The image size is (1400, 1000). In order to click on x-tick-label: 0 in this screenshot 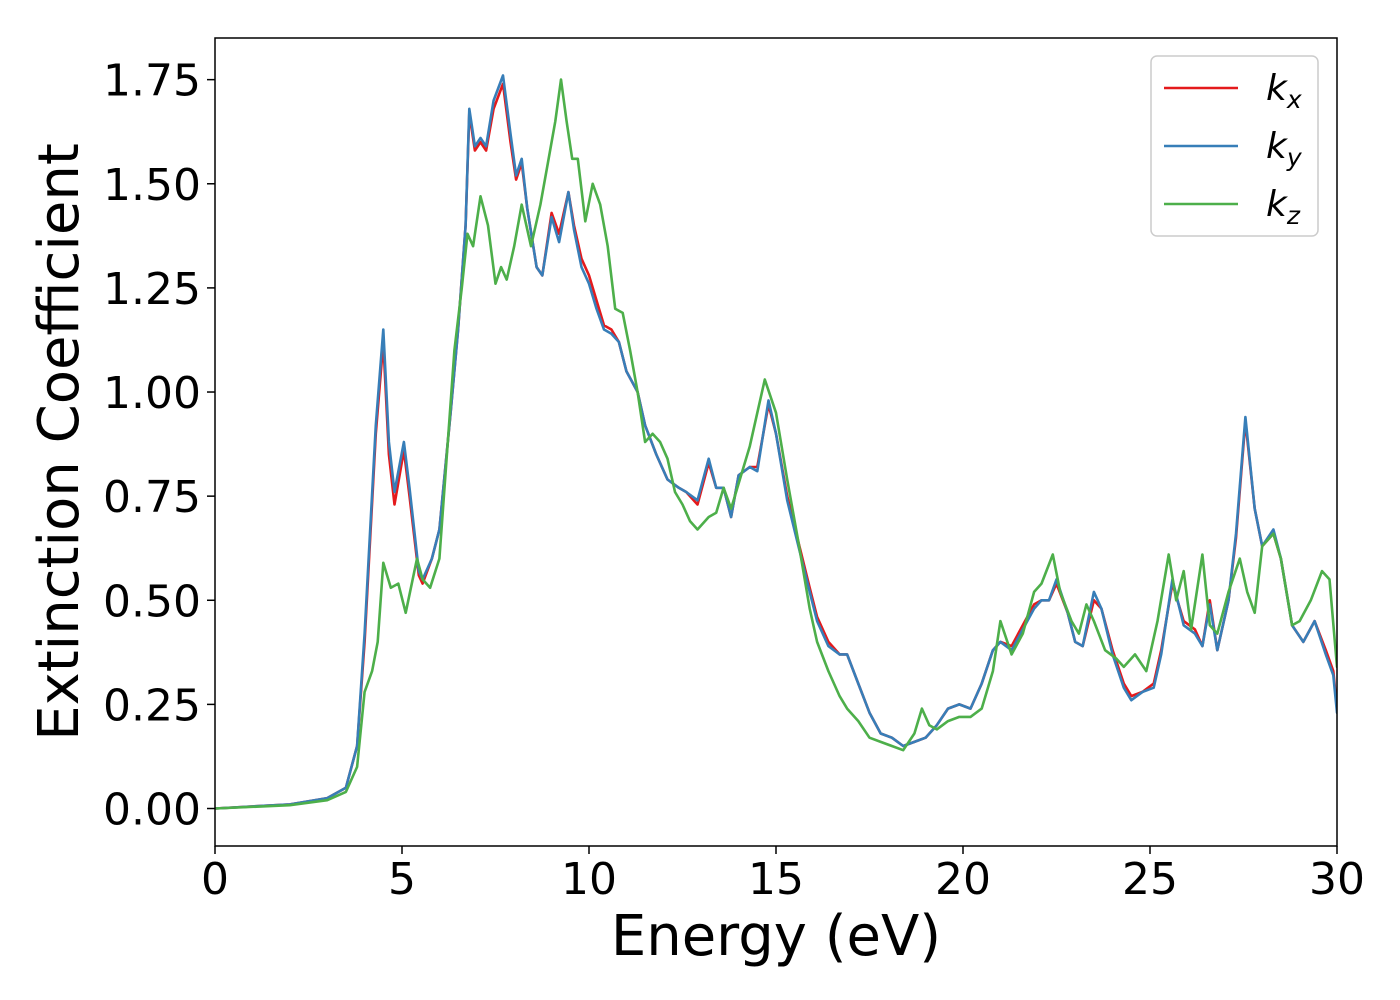, I will do `click(215, 879)`.